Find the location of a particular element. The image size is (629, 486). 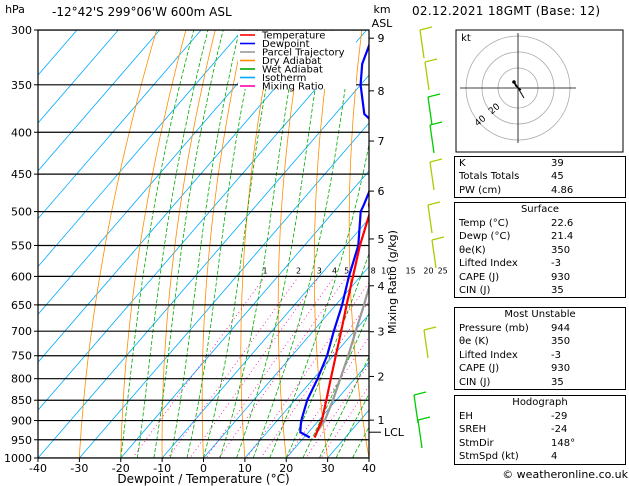

km-tick-label: 6 is located at coordinates (381, 191).